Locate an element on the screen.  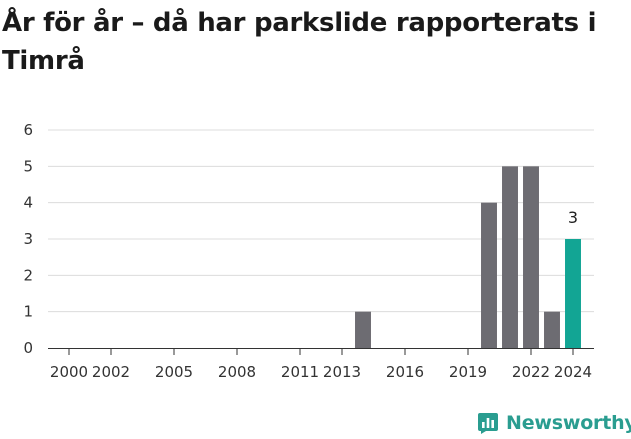
bar-2024 is located at coordinates (573, 293).